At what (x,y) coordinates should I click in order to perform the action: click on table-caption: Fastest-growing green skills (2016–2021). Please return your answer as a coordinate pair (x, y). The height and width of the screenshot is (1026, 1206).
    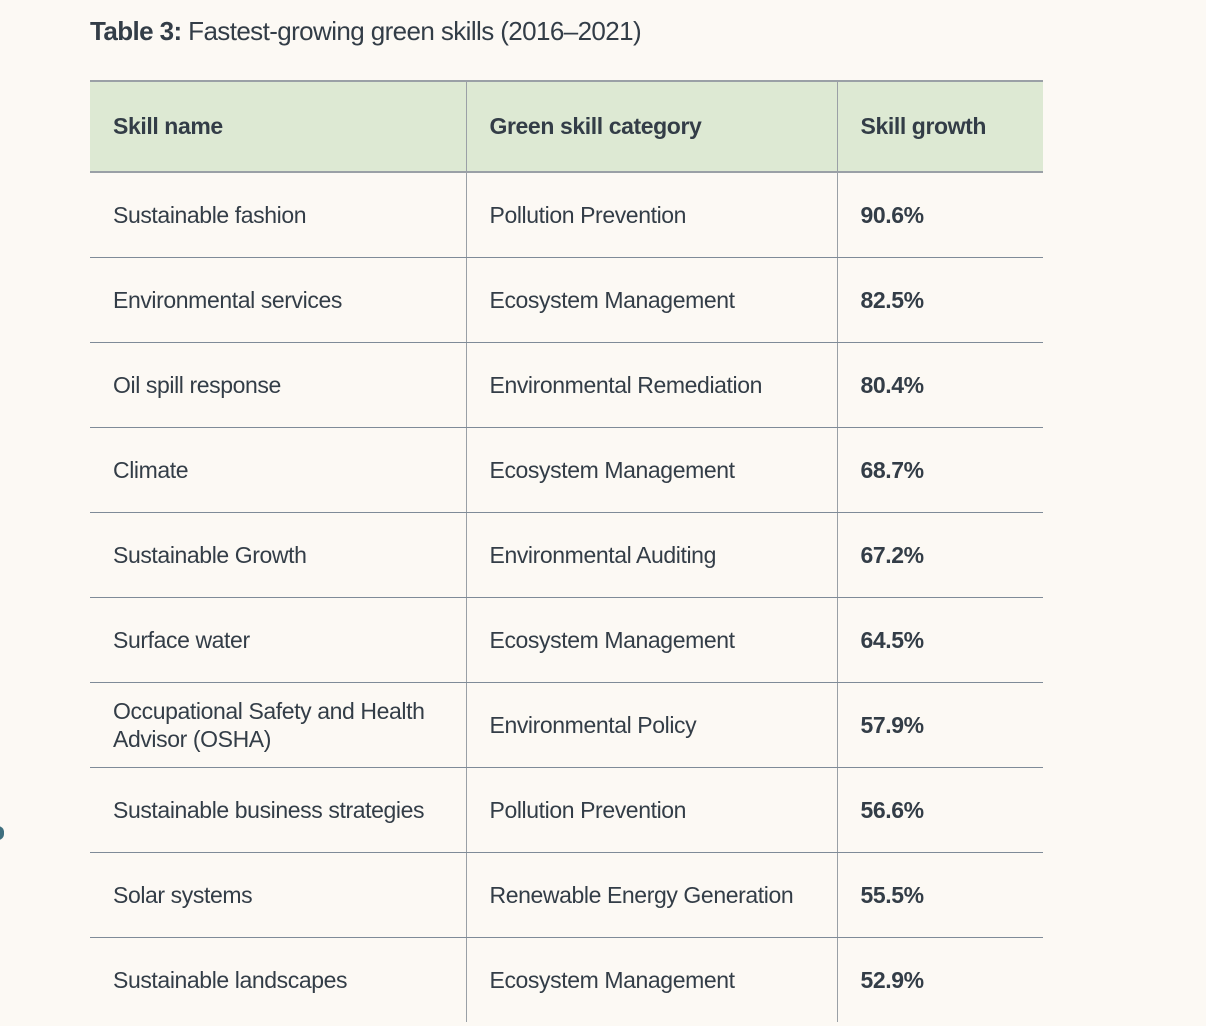
    Looking at the image, I should click on (415, 31).